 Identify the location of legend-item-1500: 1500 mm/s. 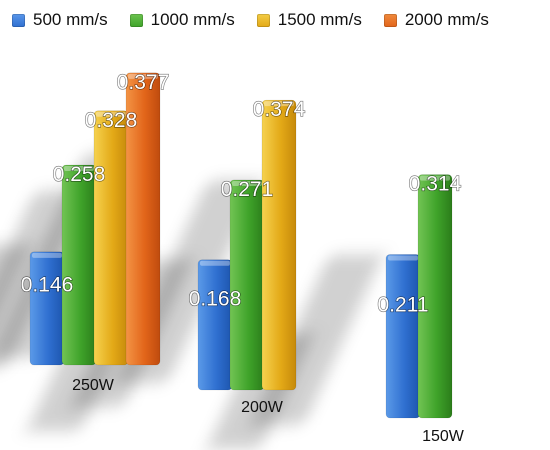
(309, 20).